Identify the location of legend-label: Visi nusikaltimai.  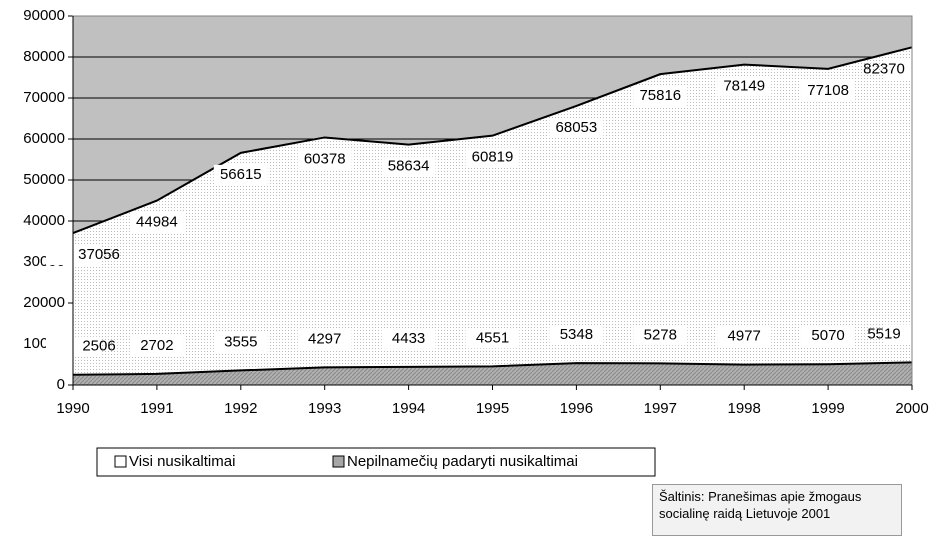
(182, 461).